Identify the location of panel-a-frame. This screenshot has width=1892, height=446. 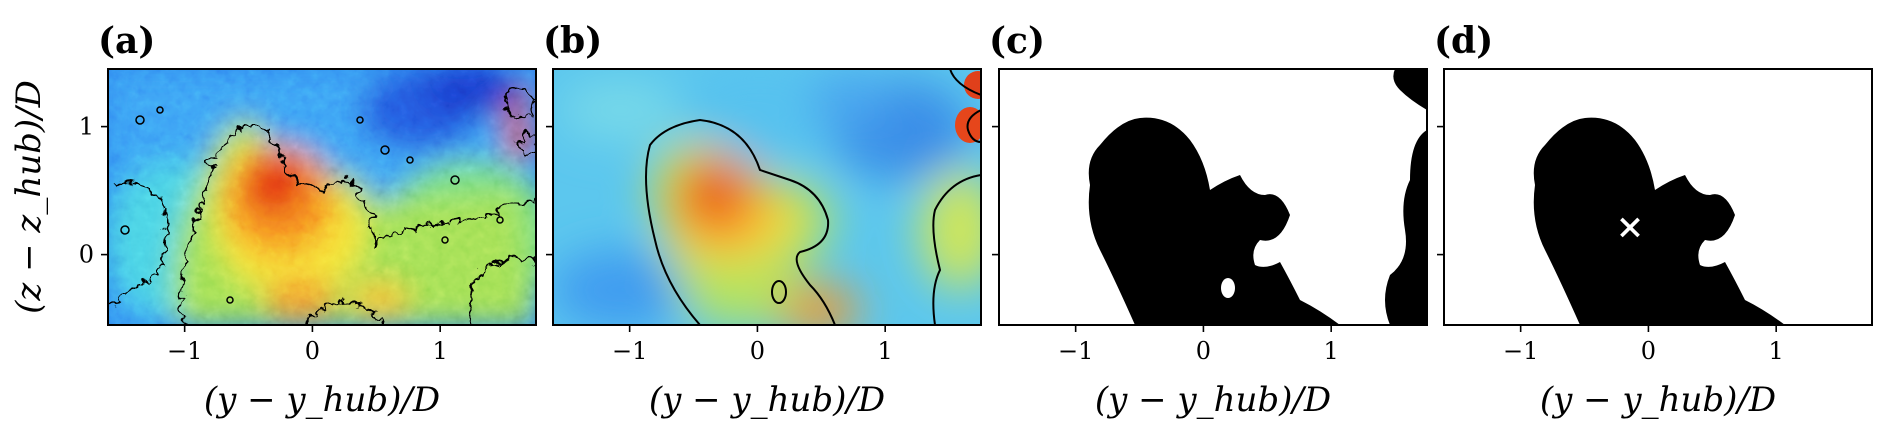
(322, 197).